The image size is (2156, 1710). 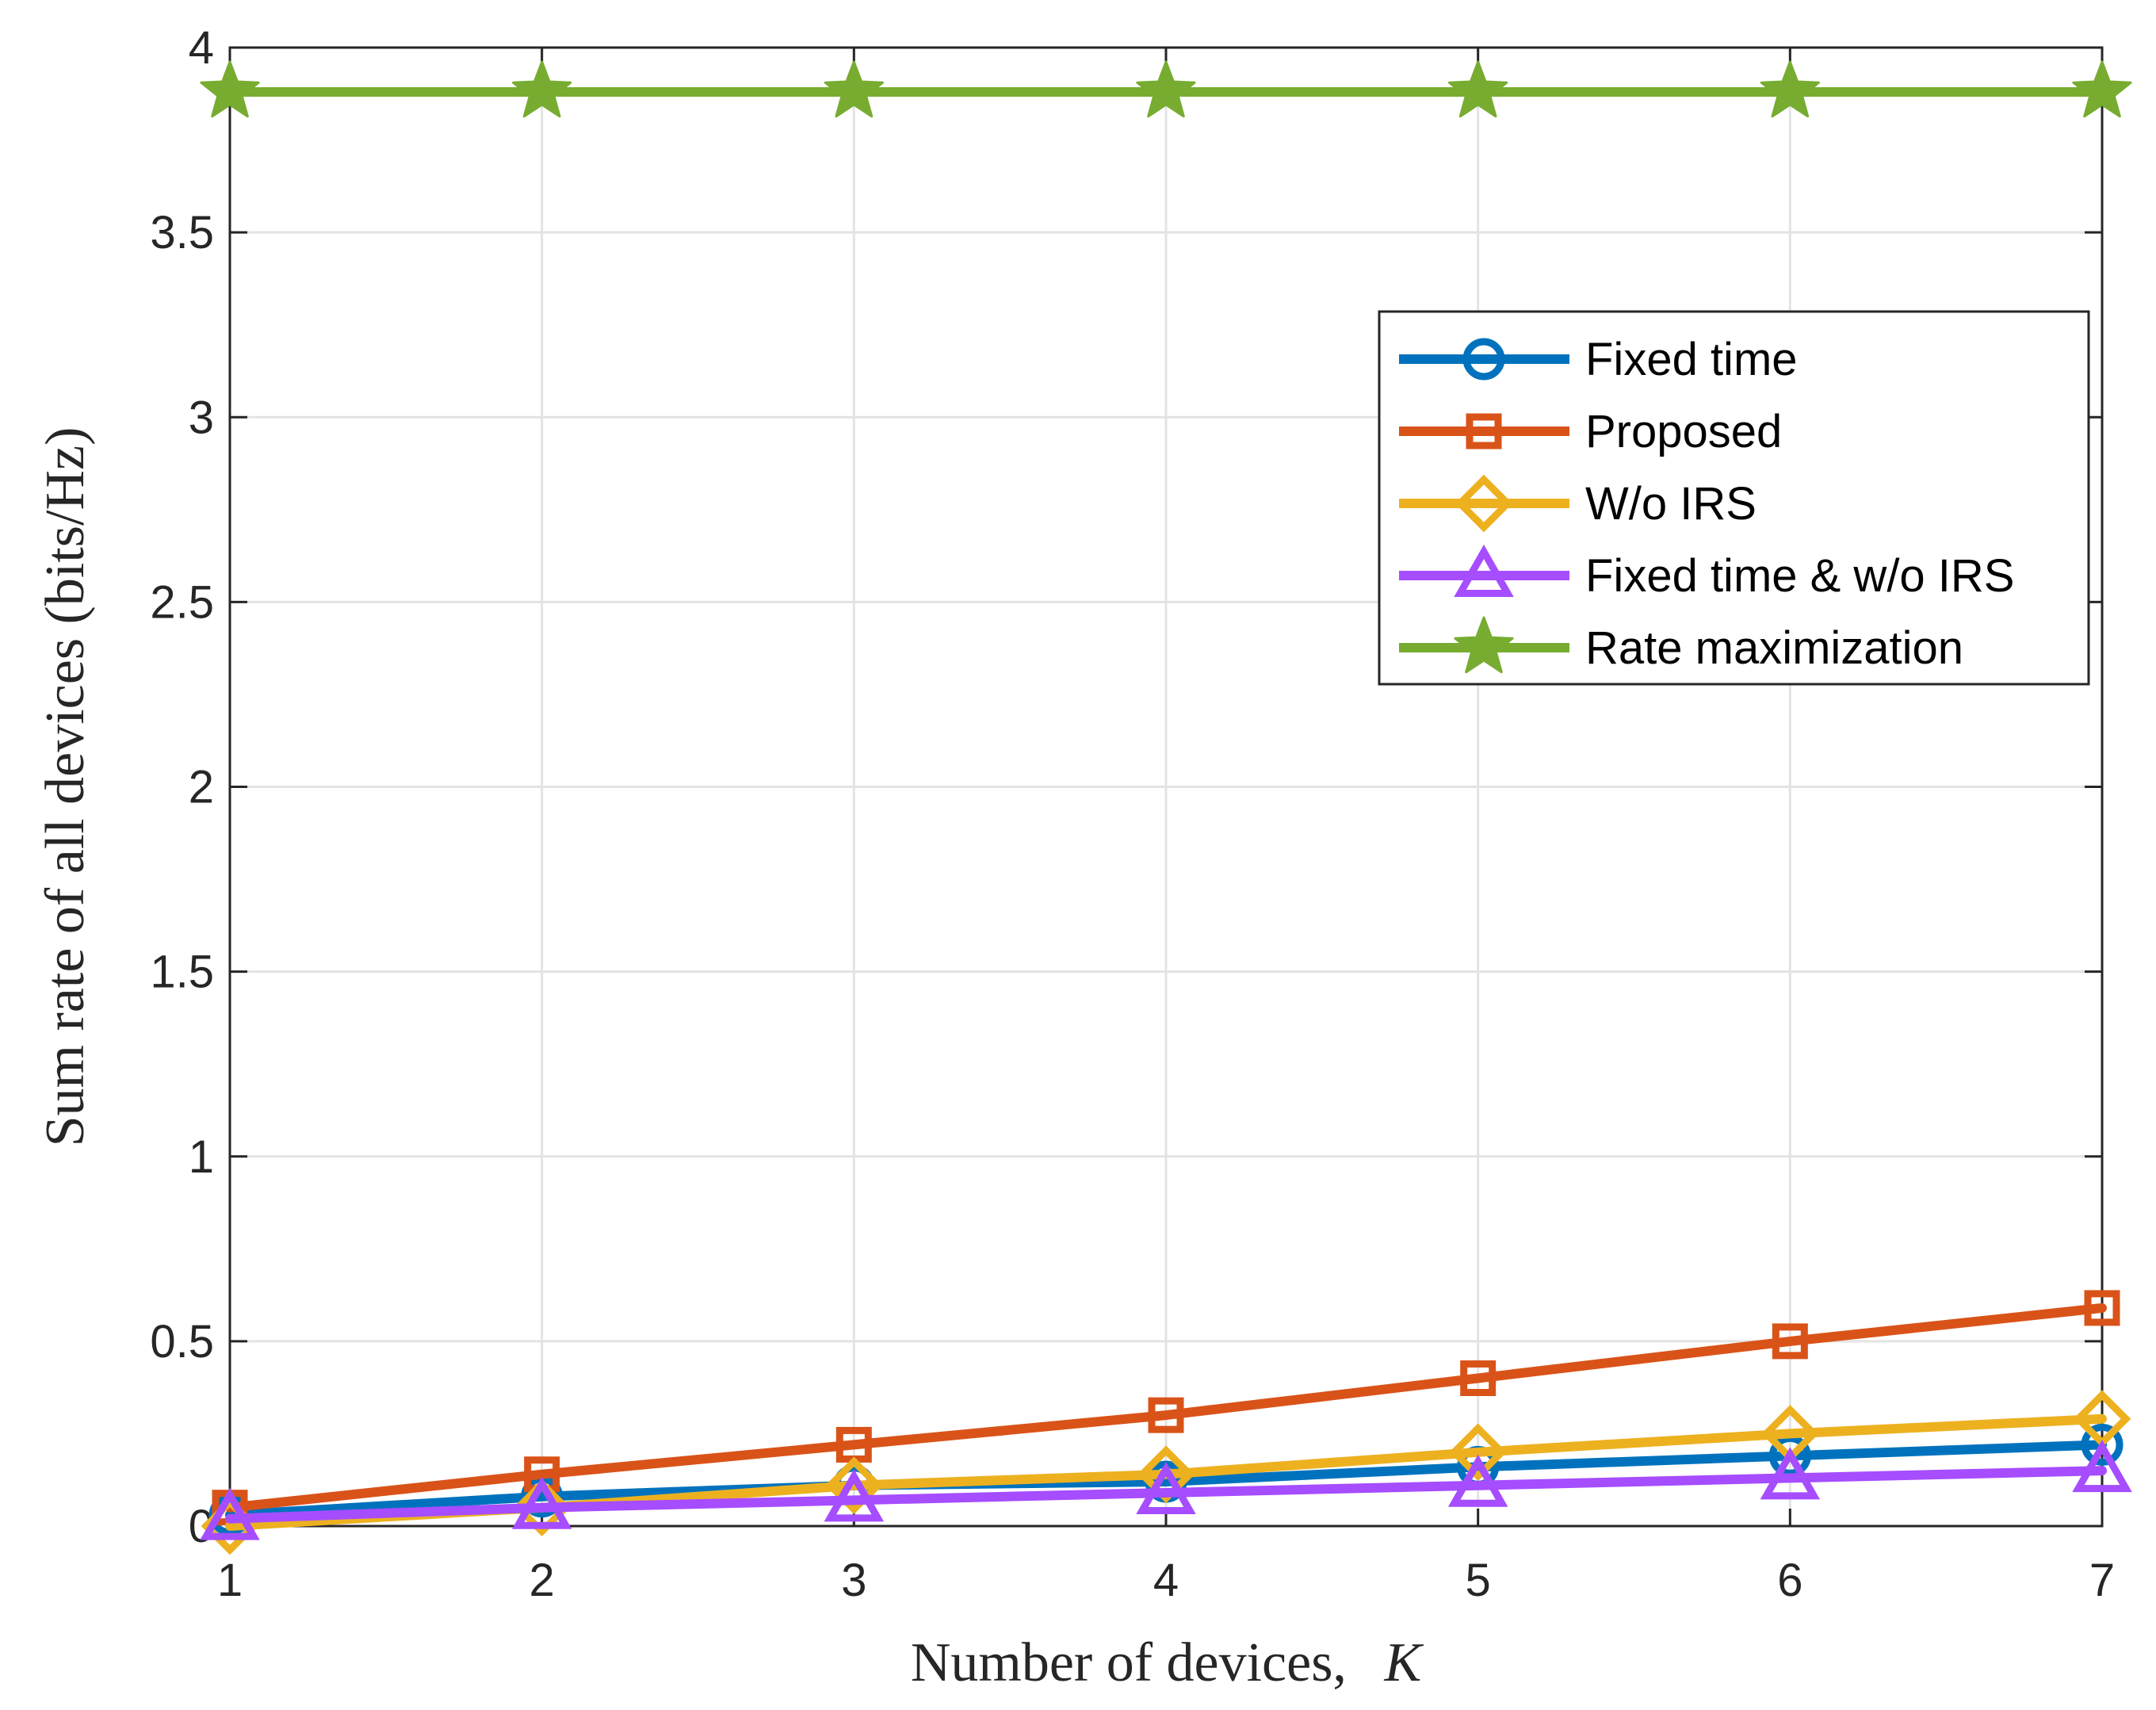 What do you see at coordinates (182, 1342) in the screenshot?
I see `y-tick-label: 0.5` at bounding box center [182, 1342].